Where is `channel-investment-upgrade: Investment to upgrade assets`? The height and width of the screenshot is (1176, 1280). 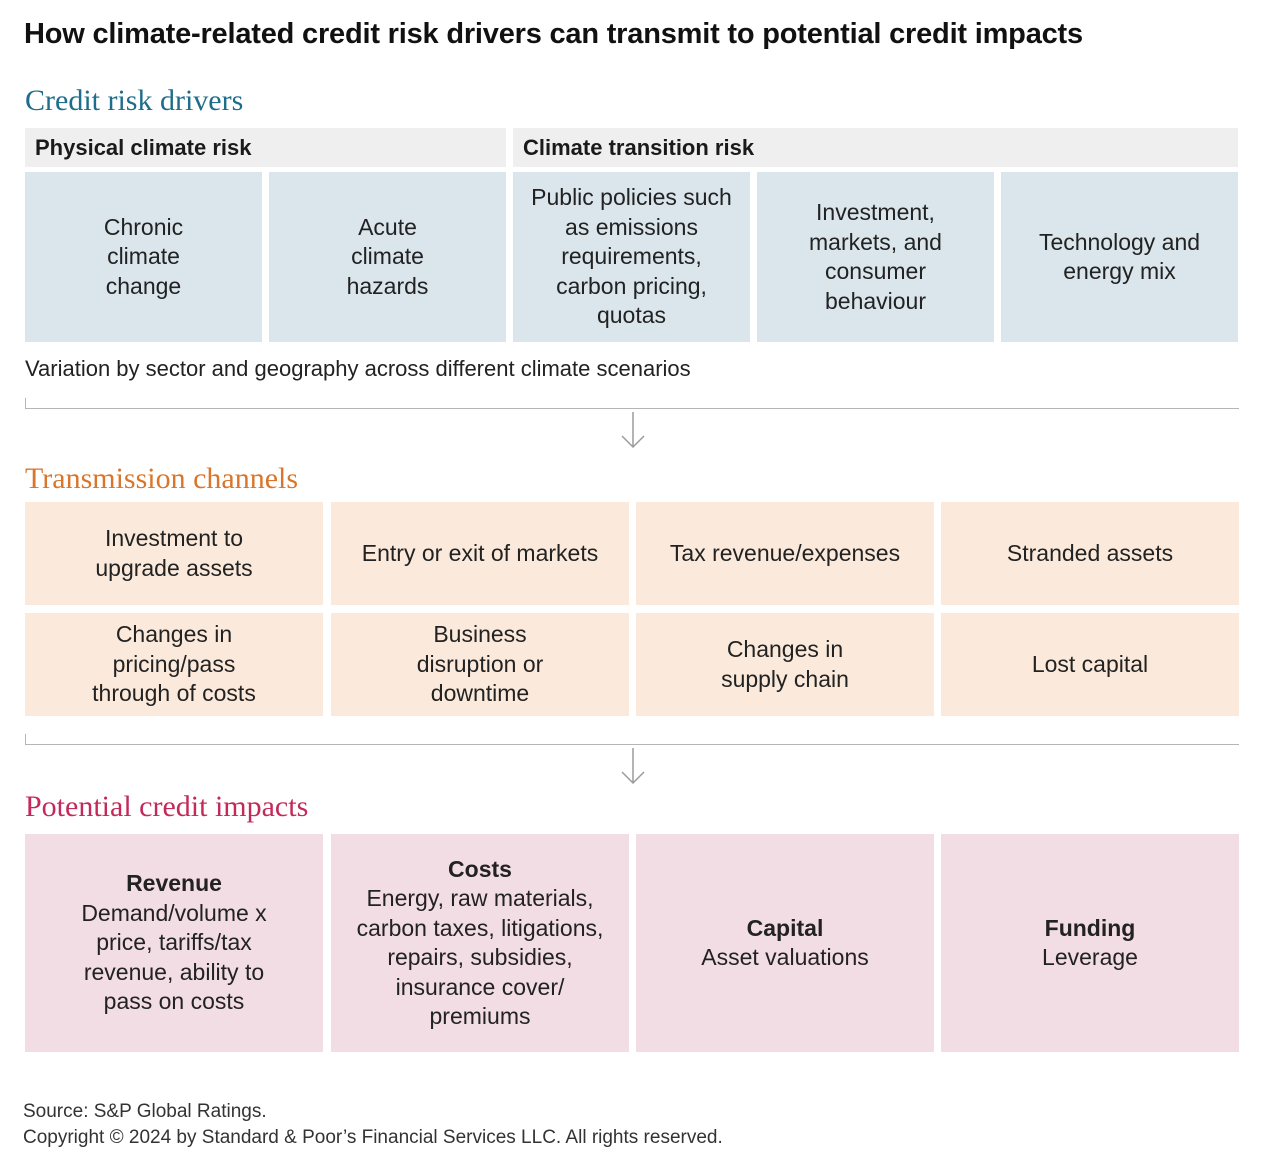 channel-investment-upgrade: Investment to upgrade assets is located at coordinates (174, 553).